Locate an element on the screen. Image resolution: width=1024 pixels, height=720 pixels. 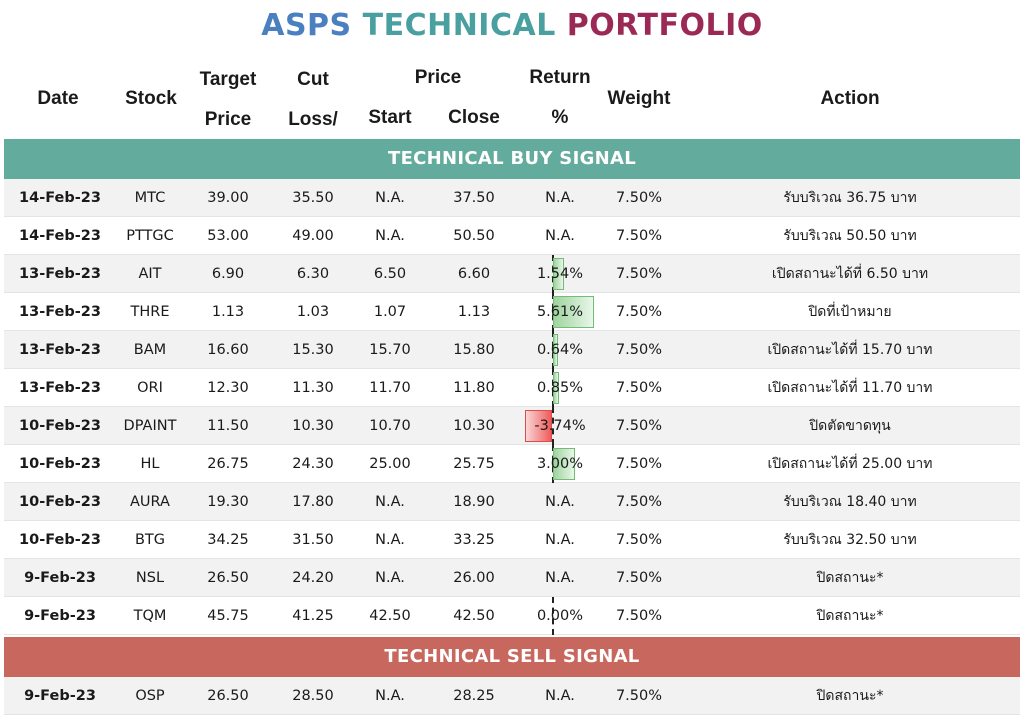
header-target-line1: Target is located at coordinates (228, 79).